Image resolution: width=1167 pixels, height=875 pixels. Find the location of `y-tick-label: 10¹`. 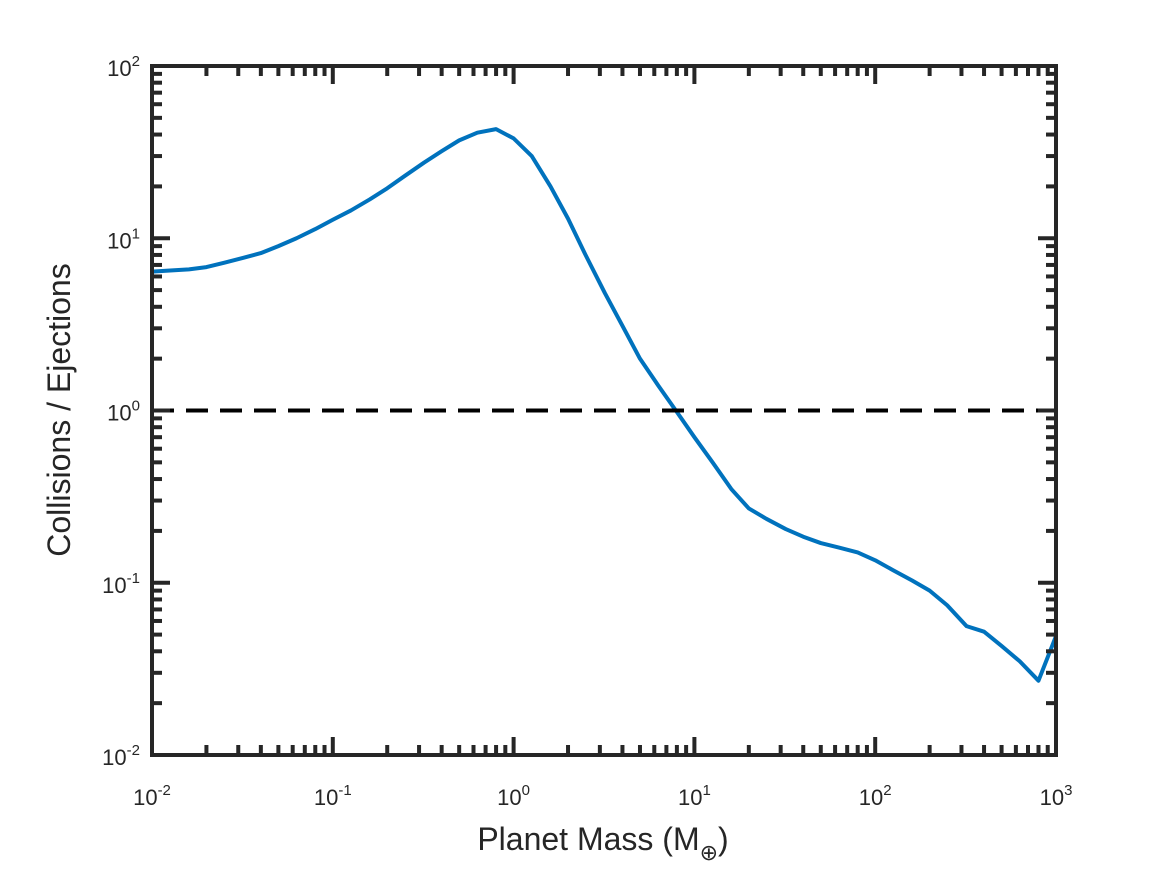

y-tick-label: 10¹ is located at coordinates (123, 239).